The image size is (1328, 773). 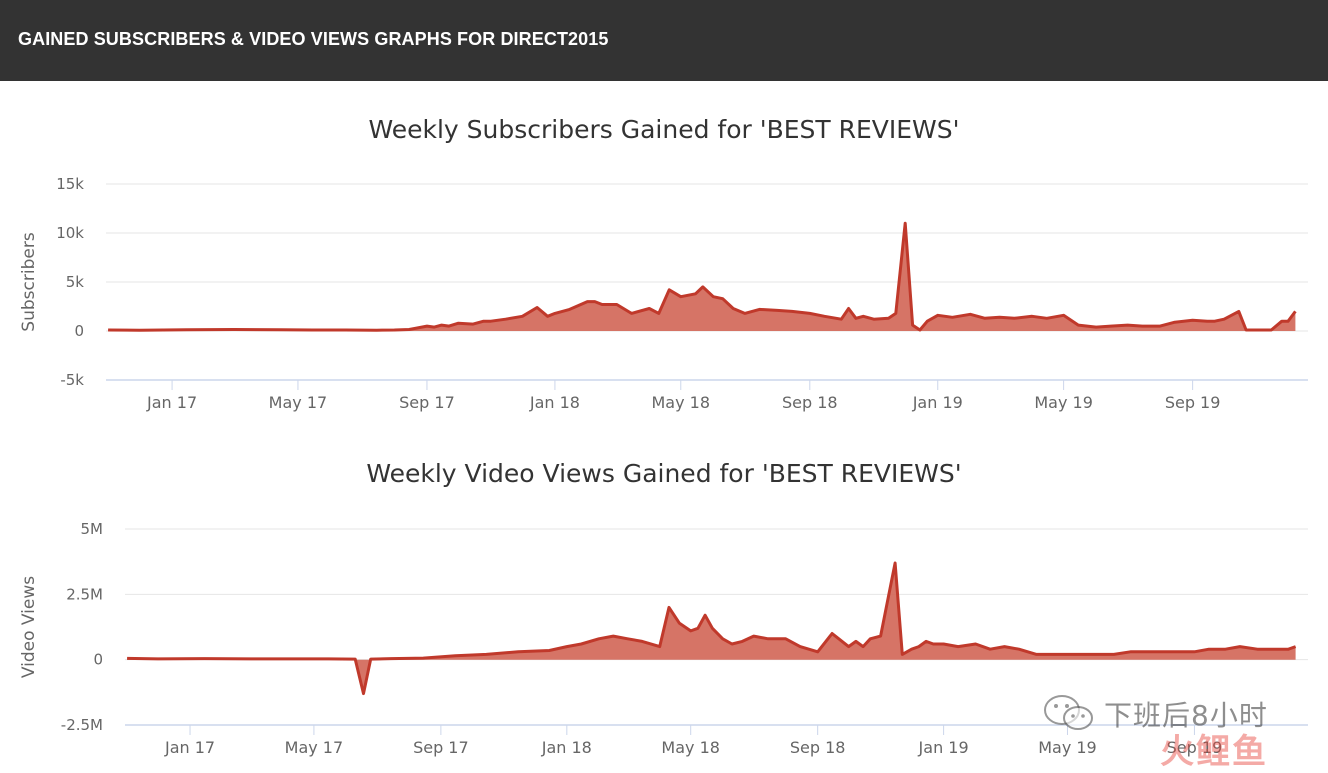 I want to click on wechat-icon, so click(x=1068, y=712).